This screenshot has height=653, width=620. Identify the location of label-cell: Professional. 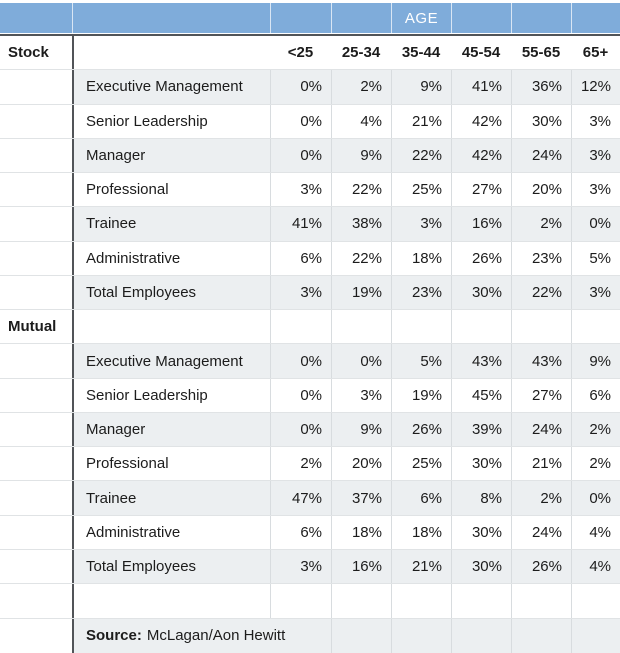
(171, 464).